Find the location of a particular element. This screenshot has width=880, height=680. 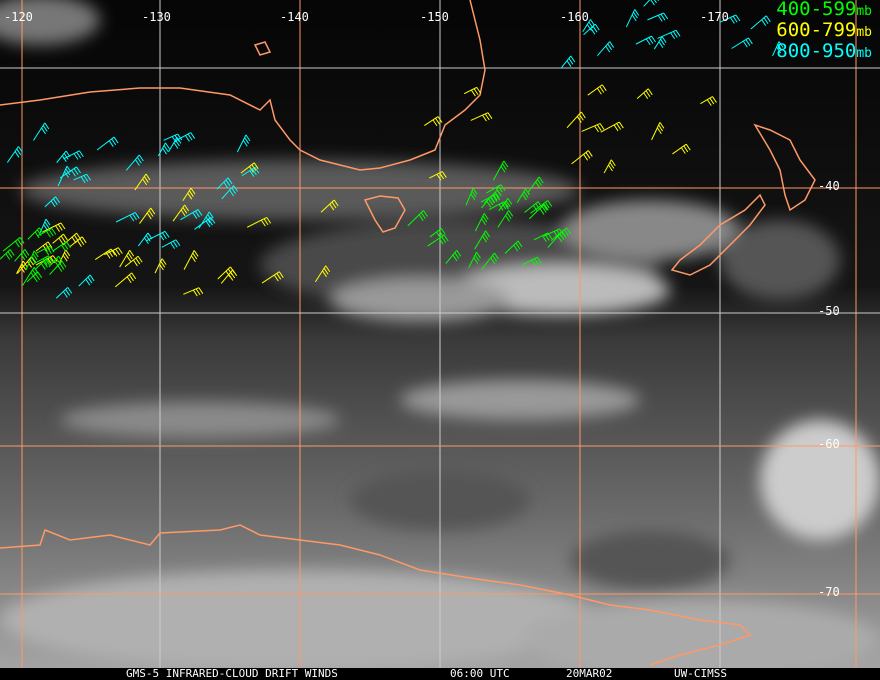

lon-label: -160 is located at coordinates (574, 17).